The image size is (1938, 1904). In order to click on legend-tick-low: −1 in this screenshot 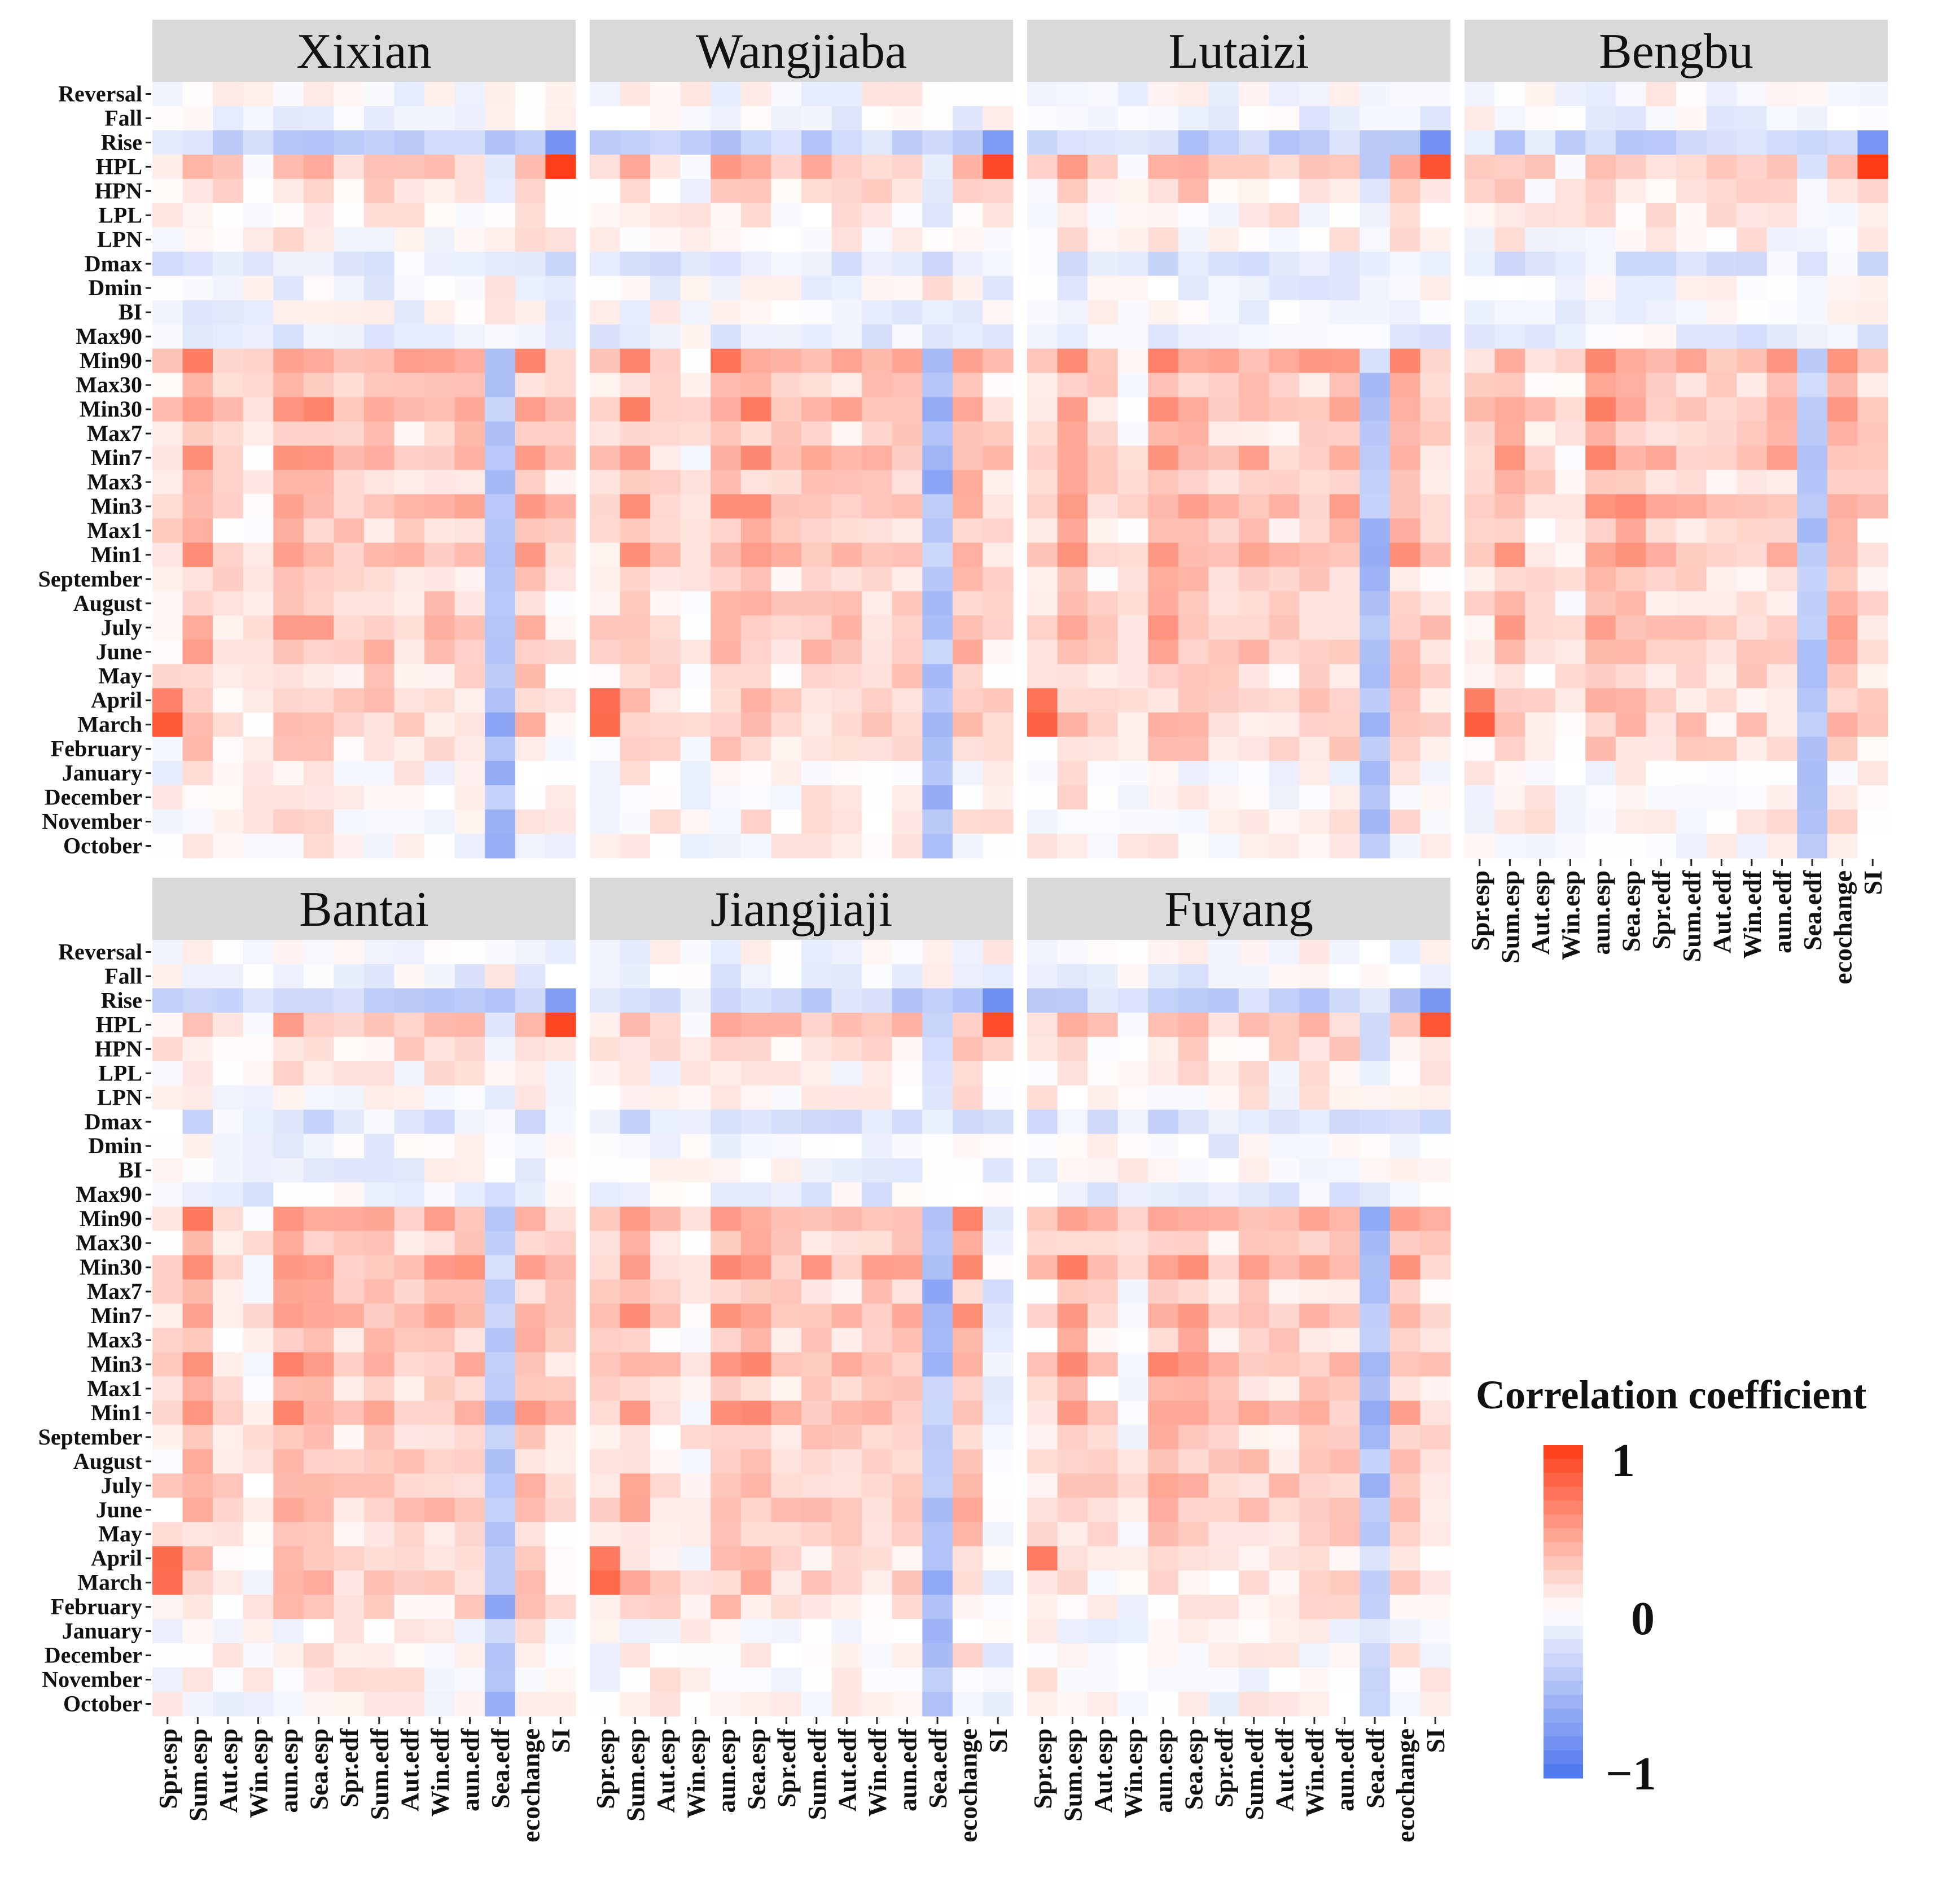, I will do `click(1631, 1774)`.